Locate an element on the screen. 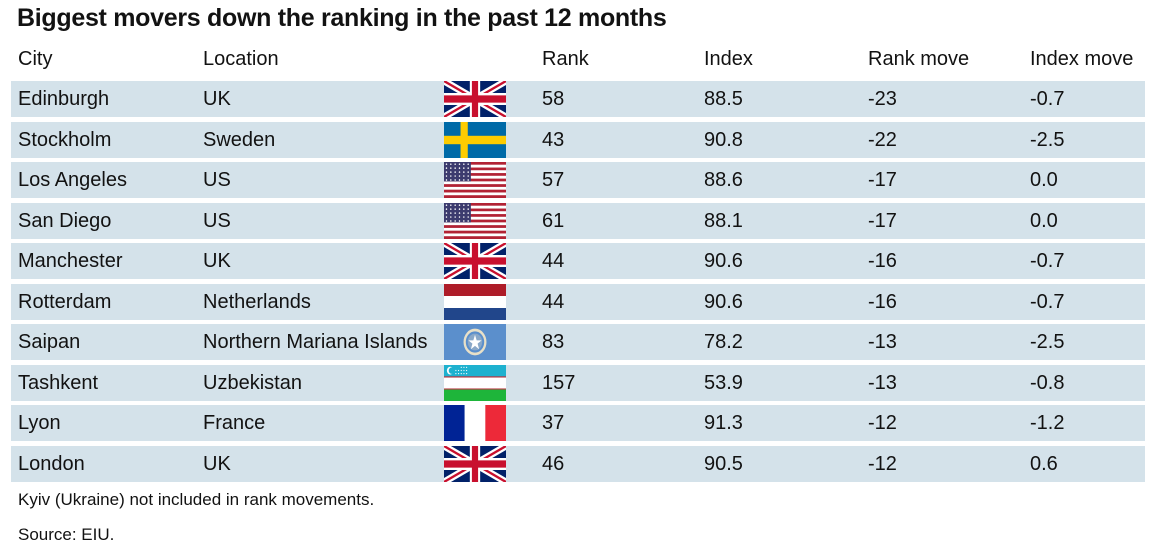 Image resolution: width=1149 pixels, height=549 pixels. cell-city: Saipan is located at coordinates (49, 342).